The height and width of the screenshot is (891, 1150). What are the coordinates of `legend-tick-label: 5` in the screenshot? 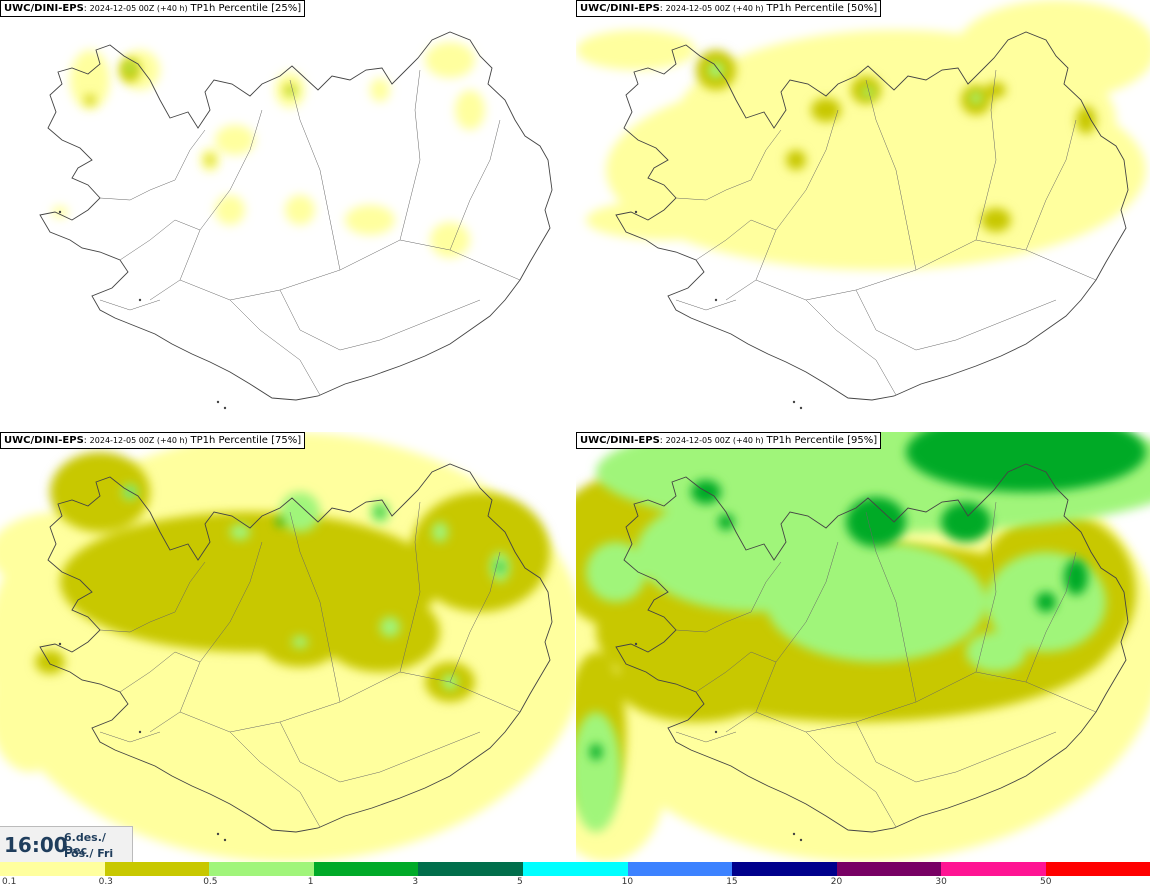 It's located at (520, 882).